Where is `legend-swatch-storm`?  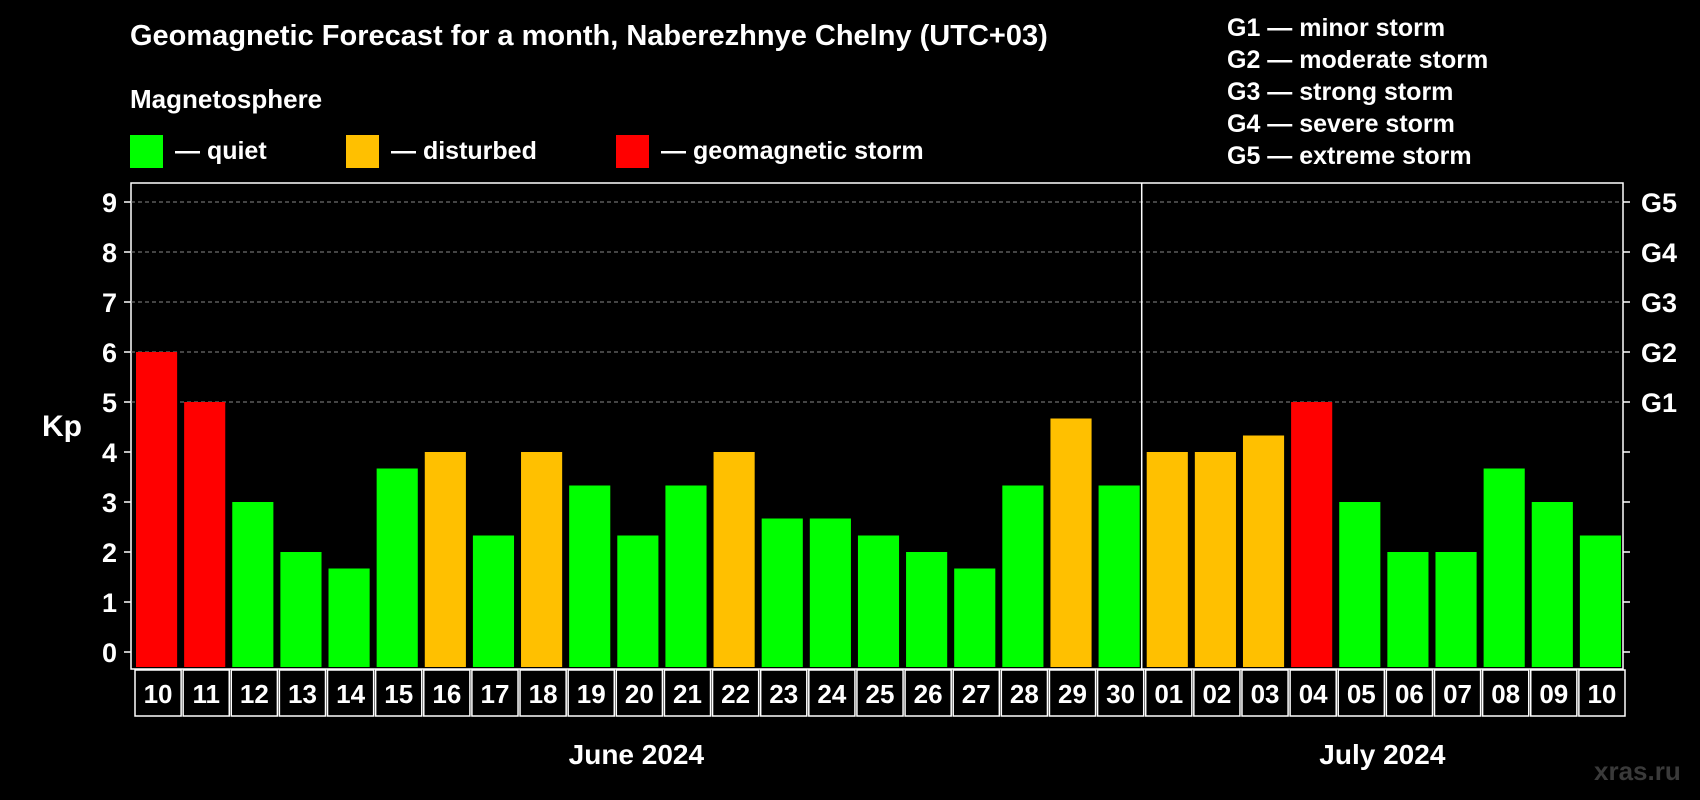 legend-swatch-storm is located at coordinates (632, 151).